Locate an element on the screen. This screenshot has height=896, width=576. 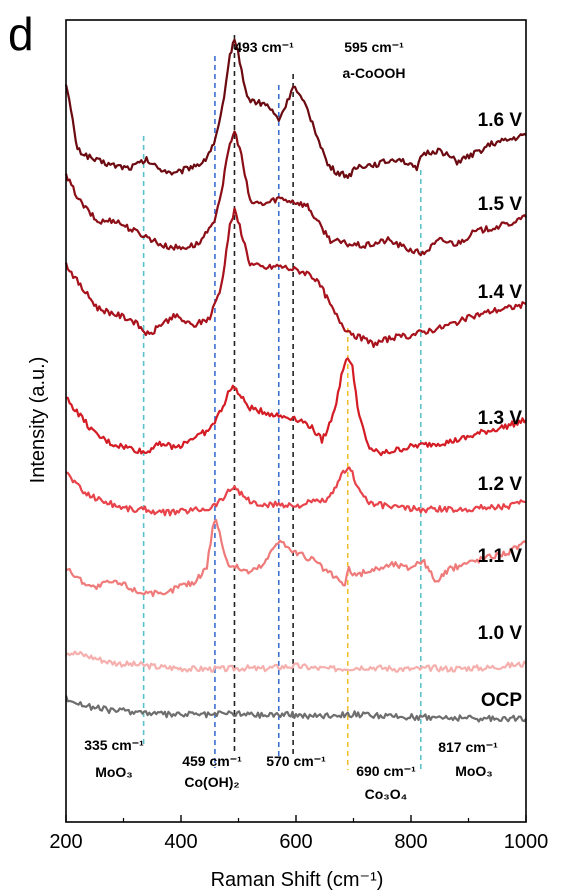
series-label: 1.0 V is located at coordinates (500, 633).